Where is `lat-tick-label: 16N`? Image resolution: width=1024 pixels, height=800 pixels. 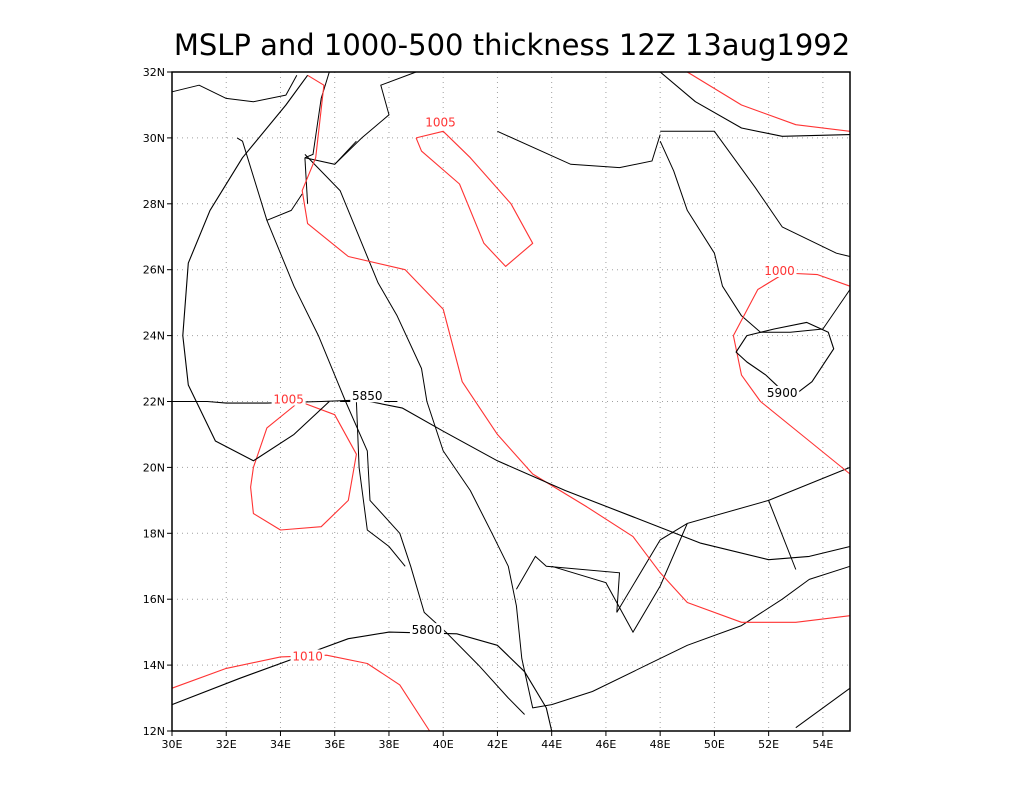 lat-tick-label: 16N is located at coordinates (154, 599).